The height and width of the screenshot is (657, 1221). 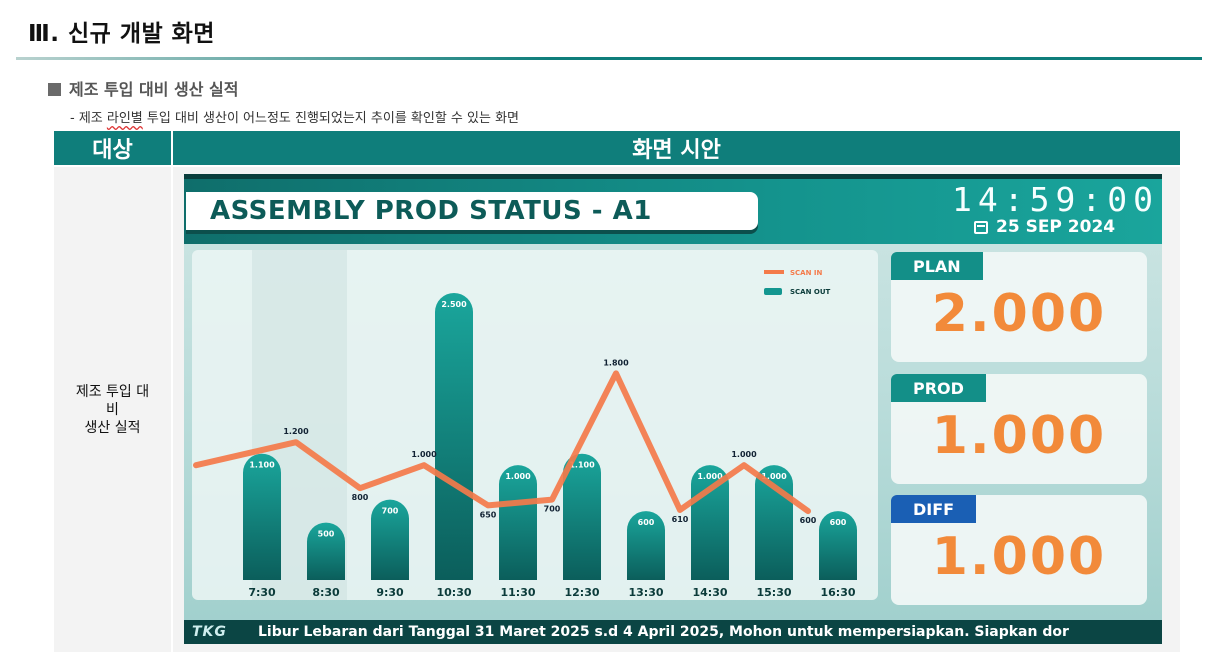 I want to click on bar-label-11:30: 1.000, so click(x=518, y=476).